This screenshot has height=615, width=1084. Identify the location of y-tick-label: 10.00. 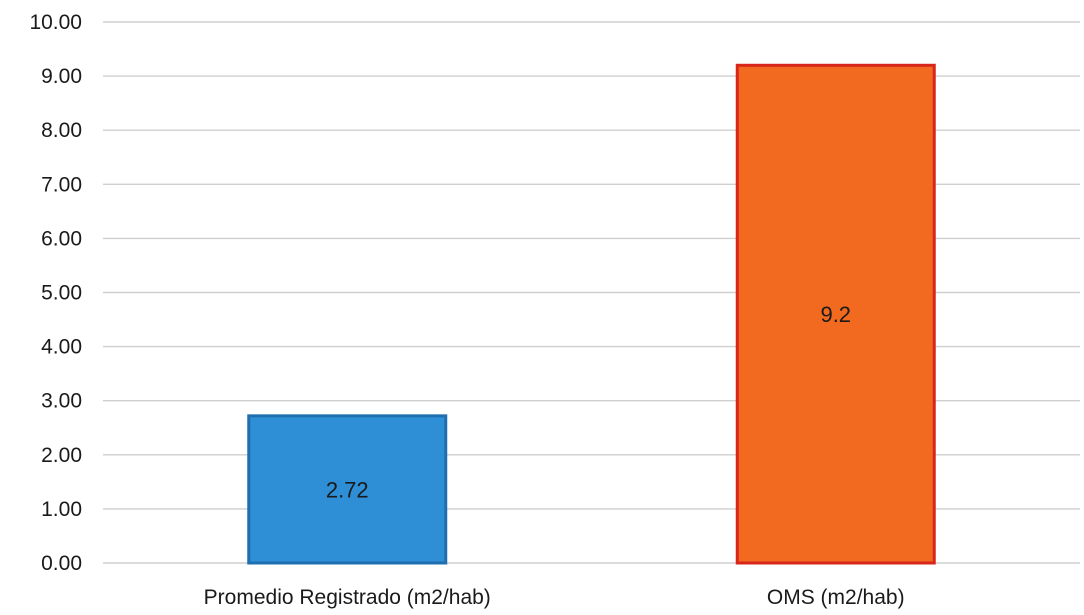
(55, 22).